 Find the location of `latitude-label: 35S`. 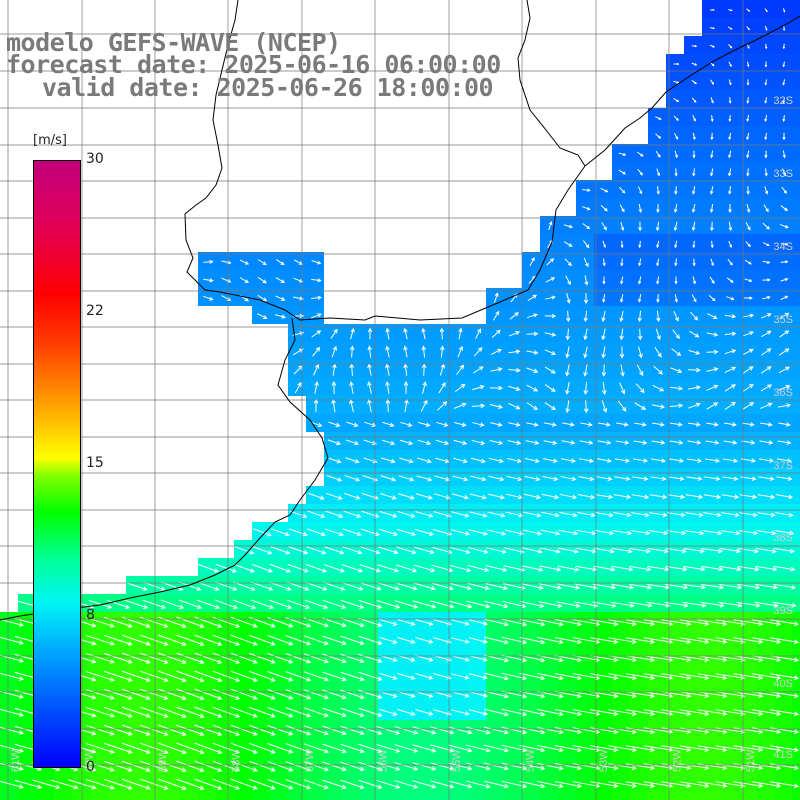

latitude-label: 35S is located at coordinates (783, 320).